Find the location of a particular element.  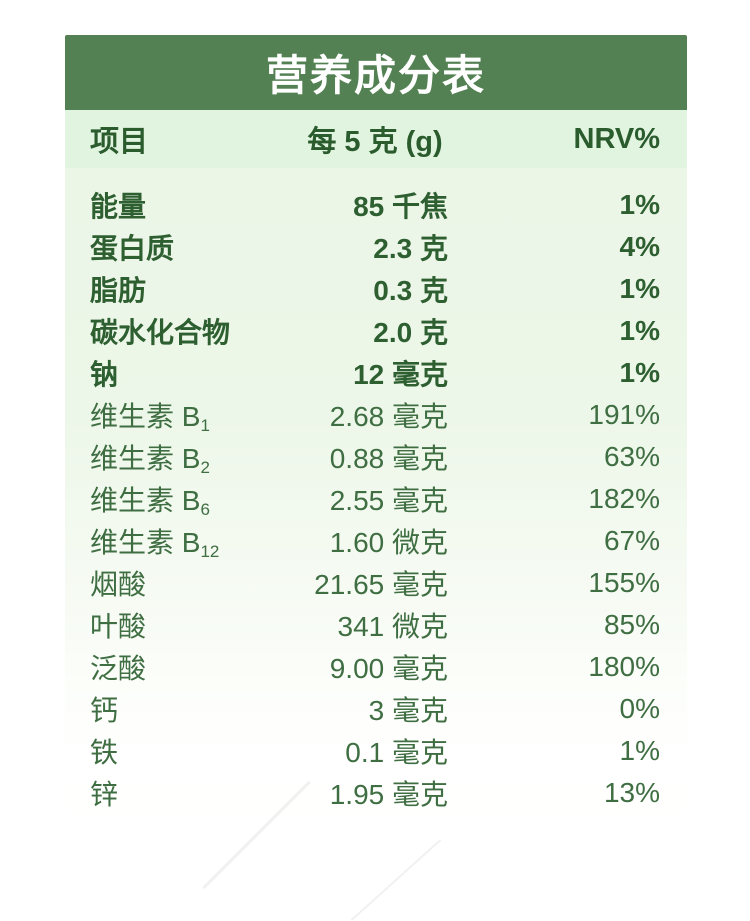

nutrient-nrv: 4% is located at coordinates (639, 246).